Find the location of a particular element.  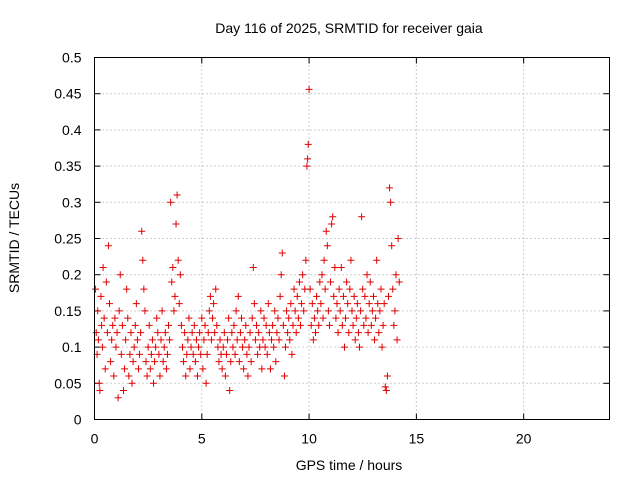

x-tick-label: 5 is located at coordinates (202, 439).